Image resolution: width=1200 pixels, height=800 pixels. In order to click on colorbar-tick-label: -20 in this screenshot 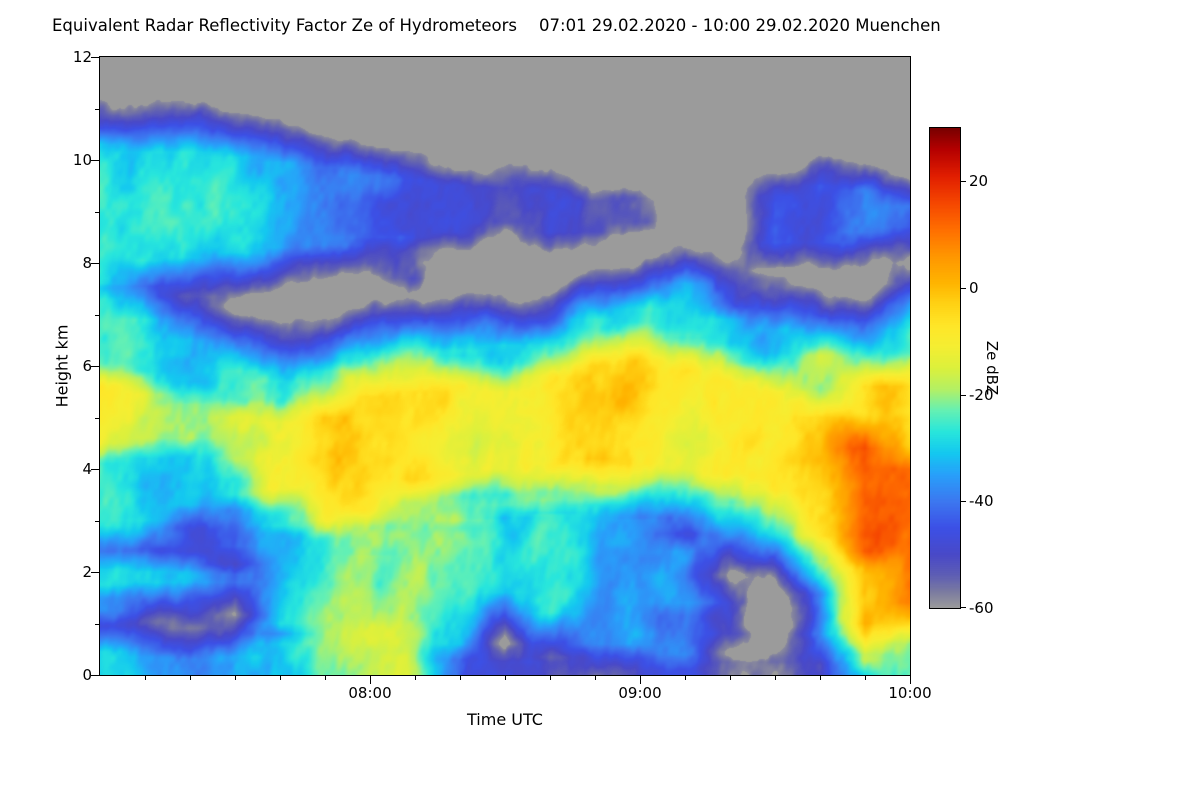, I will do `click(981, 394)`.